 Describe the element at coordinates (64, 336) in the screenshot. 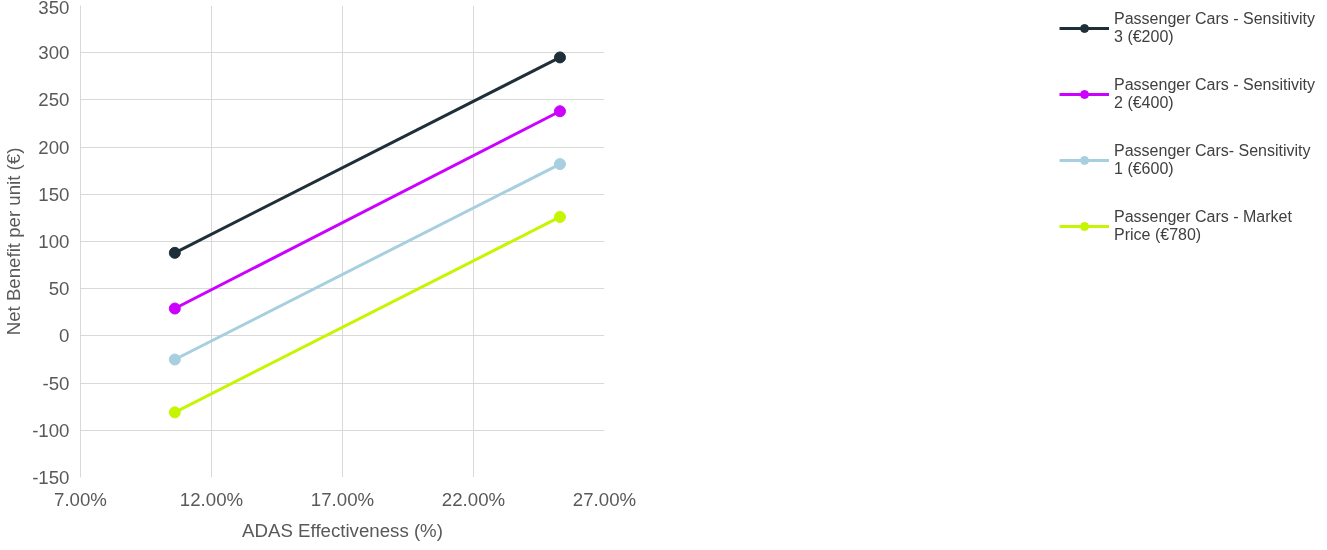

I see `y-tick-label: 0` at that location.